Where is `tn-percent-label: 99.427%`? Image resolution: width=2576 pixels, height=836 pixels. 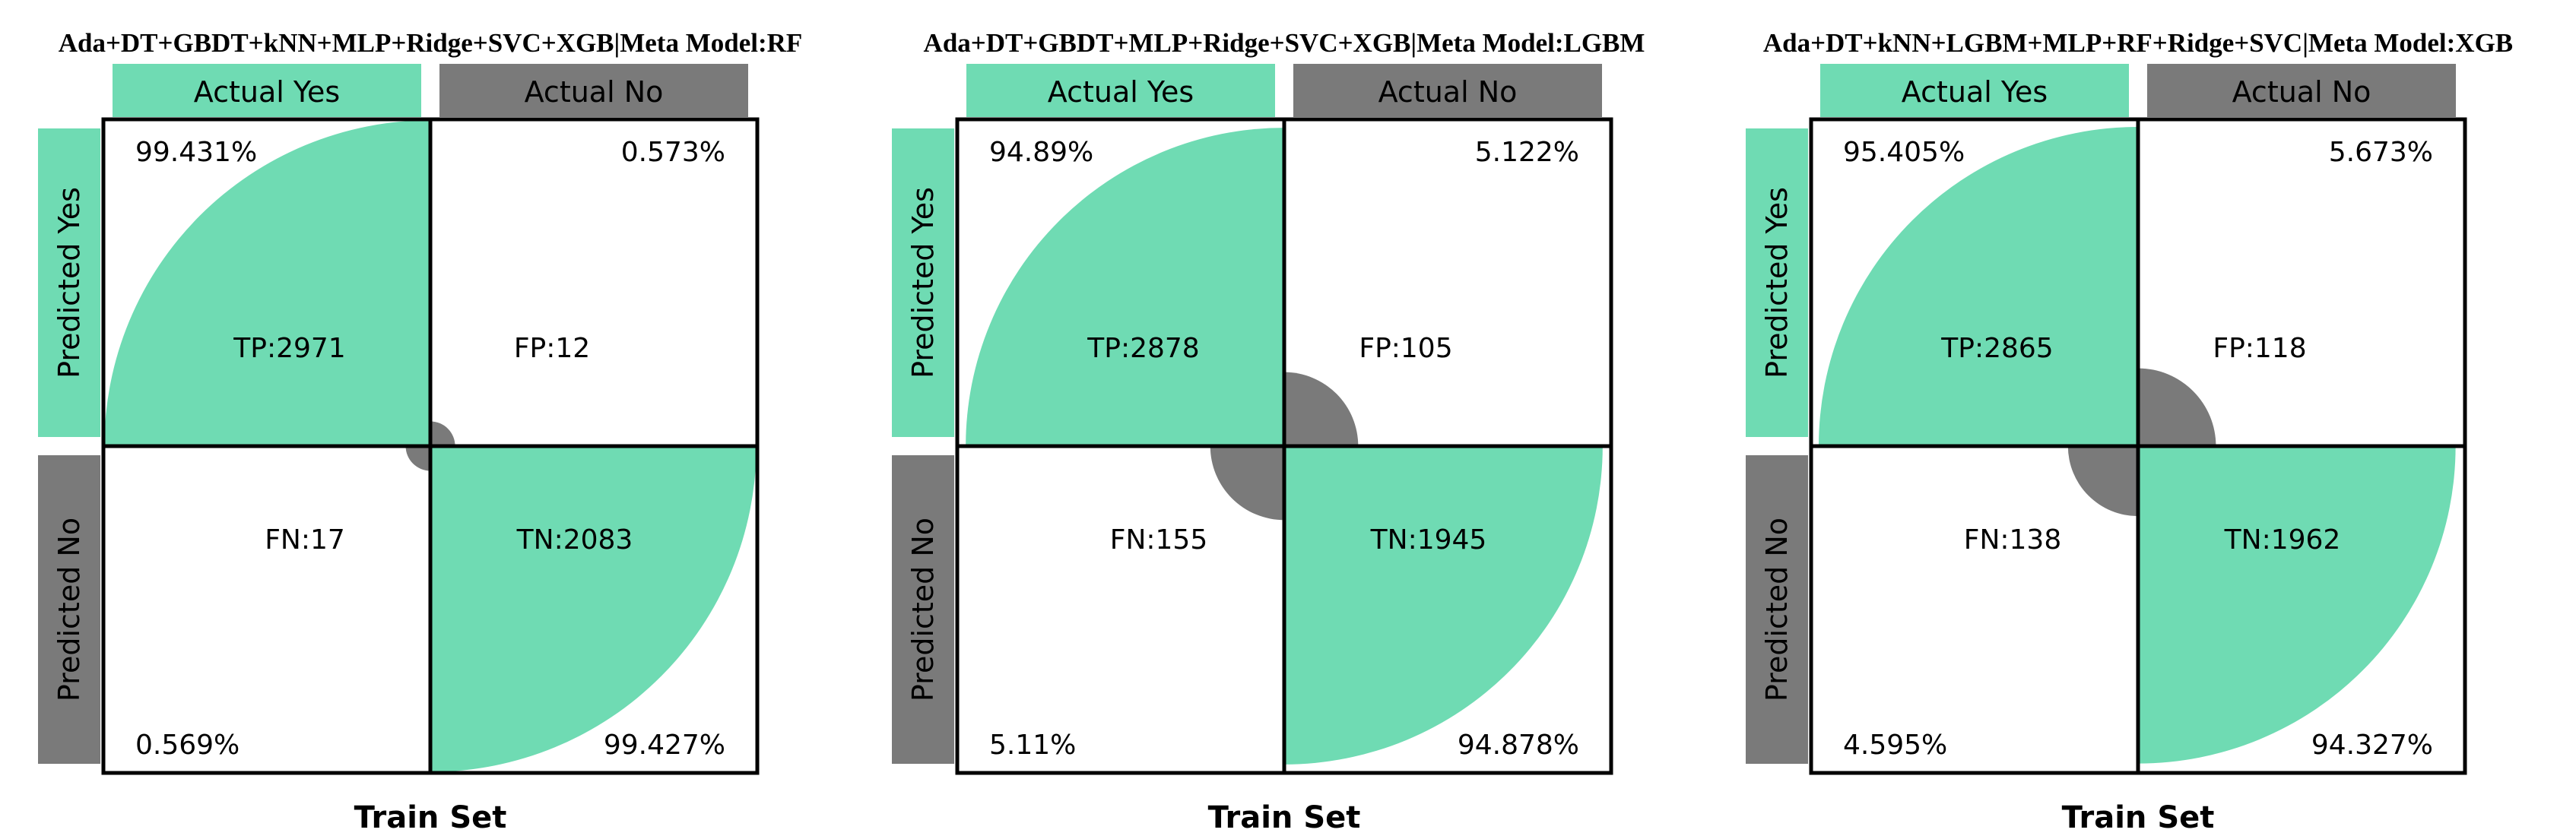
tn-percent-label: 99.427% is located at coordinates (664, 746).